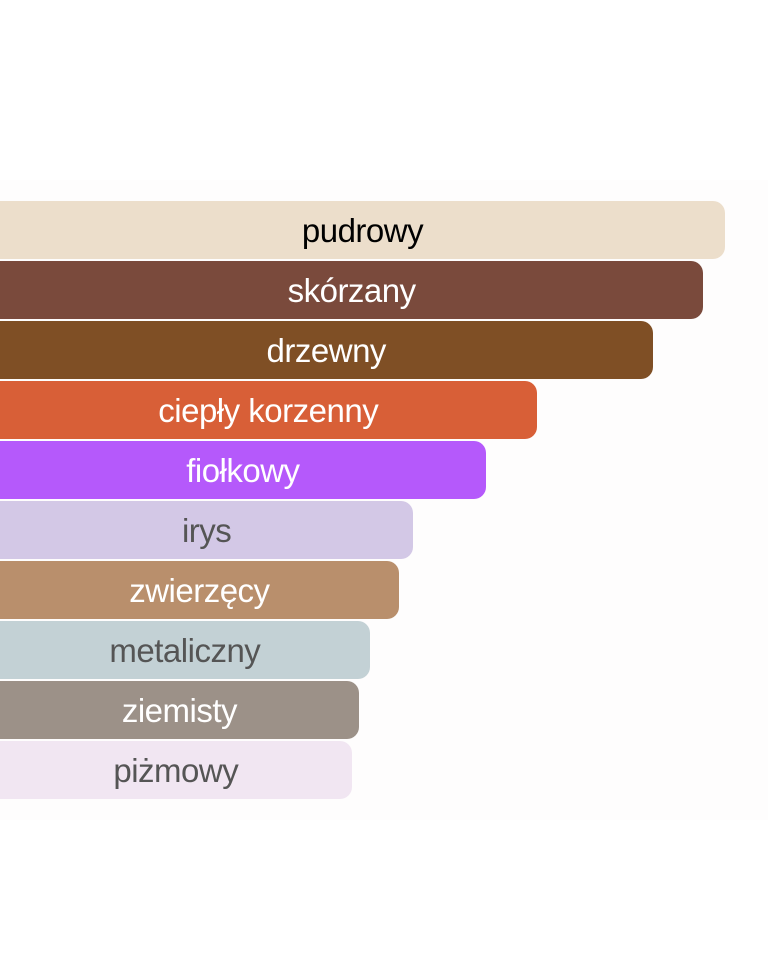  I want to click on bar-0: pudrowy, so click(362, 230).